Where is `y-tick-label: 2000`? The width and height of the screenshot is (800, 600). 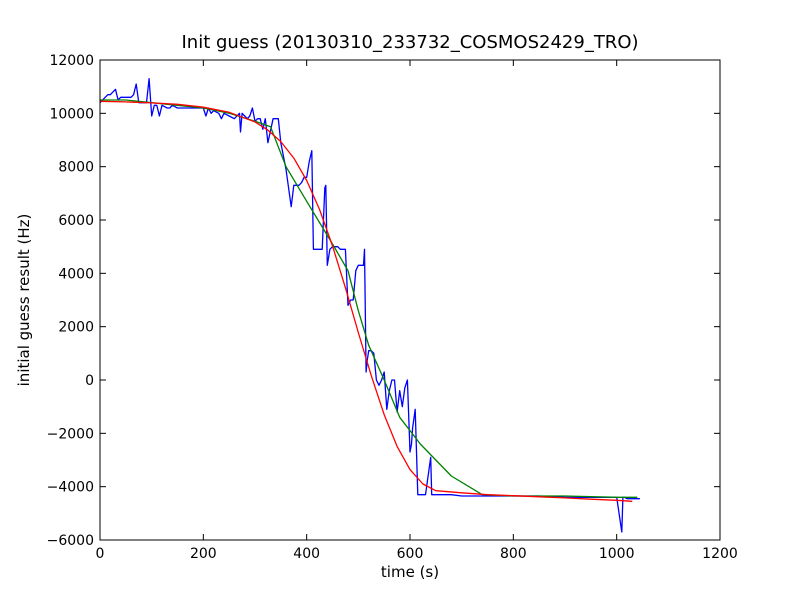 y-tick-label: 2000 is located at coordinates (76, 328).